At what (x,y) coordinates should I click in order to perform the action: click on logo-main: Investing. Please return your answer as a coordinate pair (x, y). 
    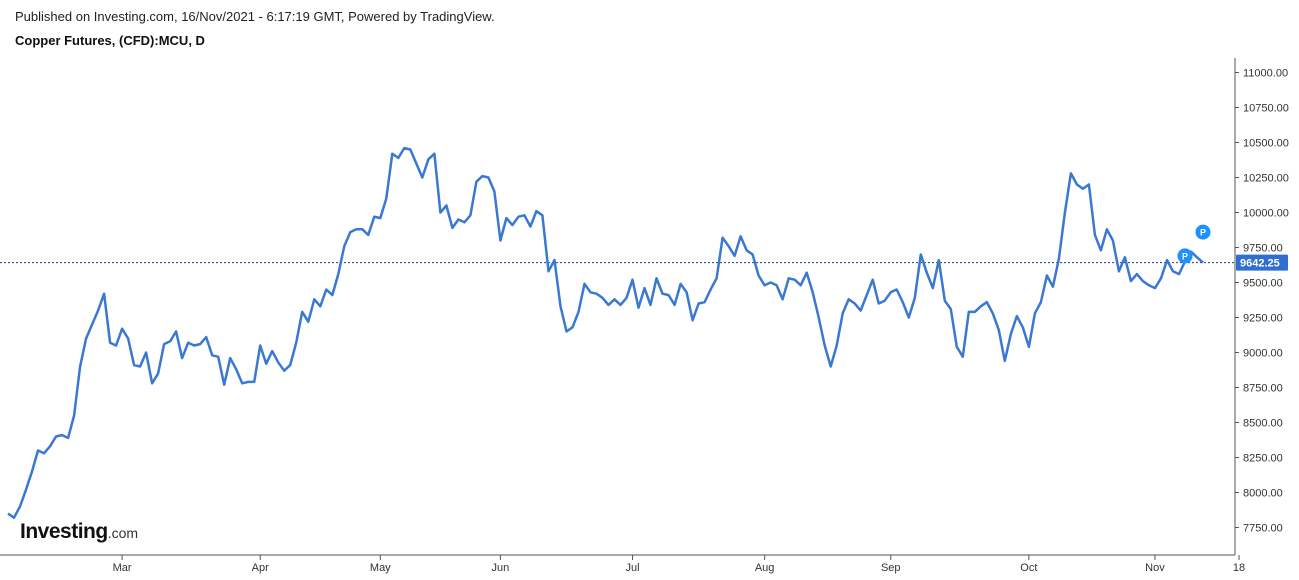
    Looking at the image, I should click on (64, 531).